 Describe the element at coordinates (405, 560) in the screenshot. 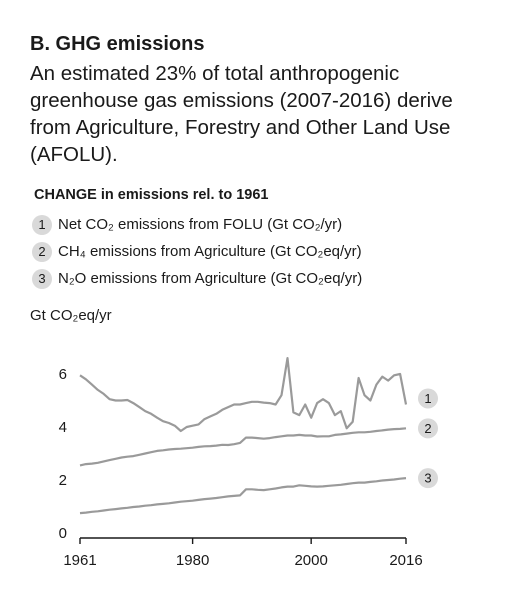

I see `x-tick-label: 2016` at that location.